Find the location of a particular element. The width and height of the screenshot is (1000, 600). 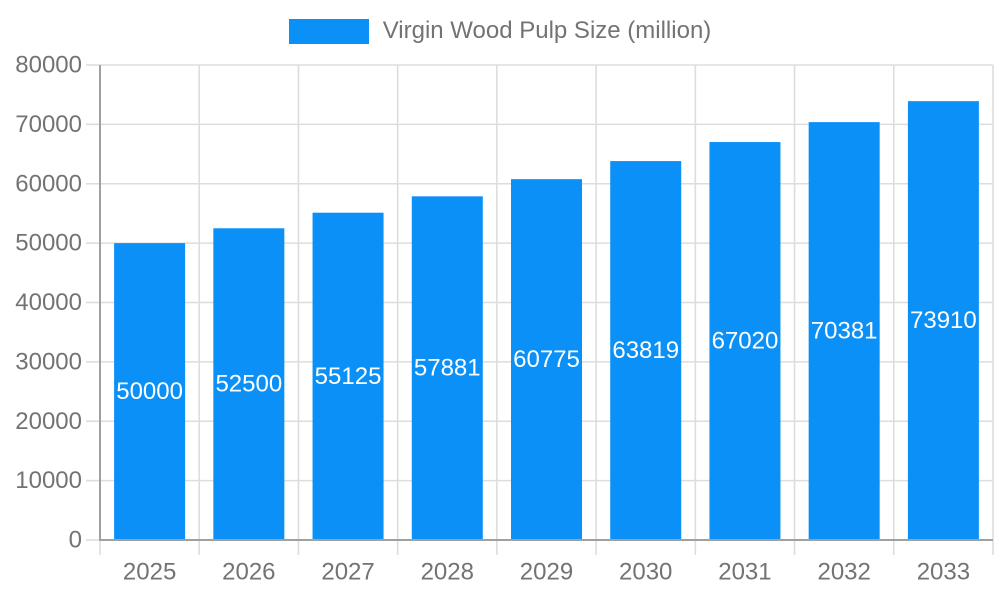

bar-value-label: 55125 is located at coordinates (348, 376).